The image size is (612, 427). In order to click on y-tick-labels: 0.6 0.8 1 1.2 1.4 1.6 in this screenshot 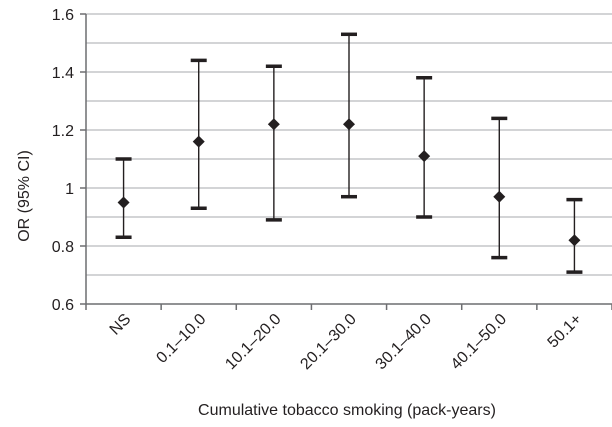, I will do `click(63, 160)`.